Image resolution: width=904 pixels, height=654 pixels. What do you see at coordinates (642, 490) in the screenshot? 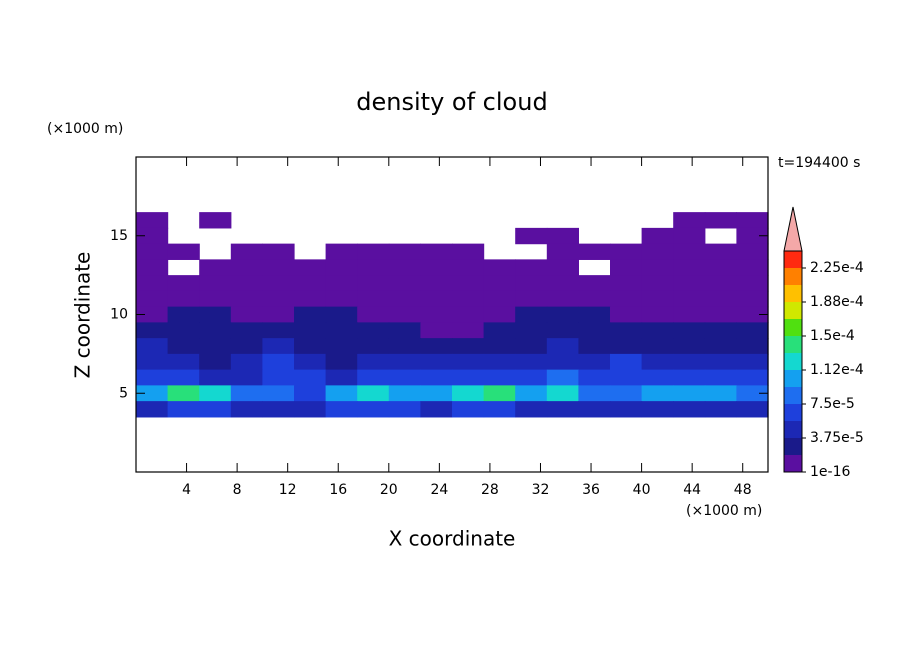
I see `x-tick-label: 40` at bounding box center [642, 490].